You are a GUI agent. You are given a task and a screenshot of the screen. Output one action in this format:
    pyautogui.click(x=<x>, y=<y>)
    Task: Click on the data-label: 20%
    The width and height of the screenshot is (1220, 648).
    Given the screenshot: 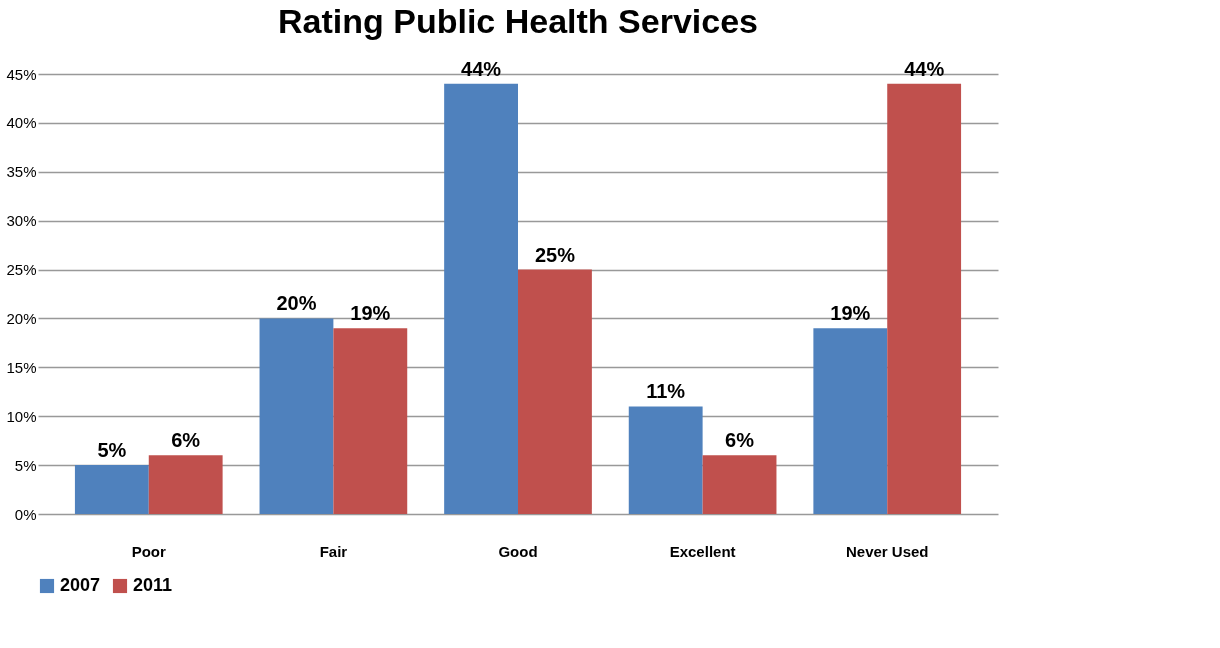 What is the action you would take?
    pyautogui.click(x=296, y=303)
    